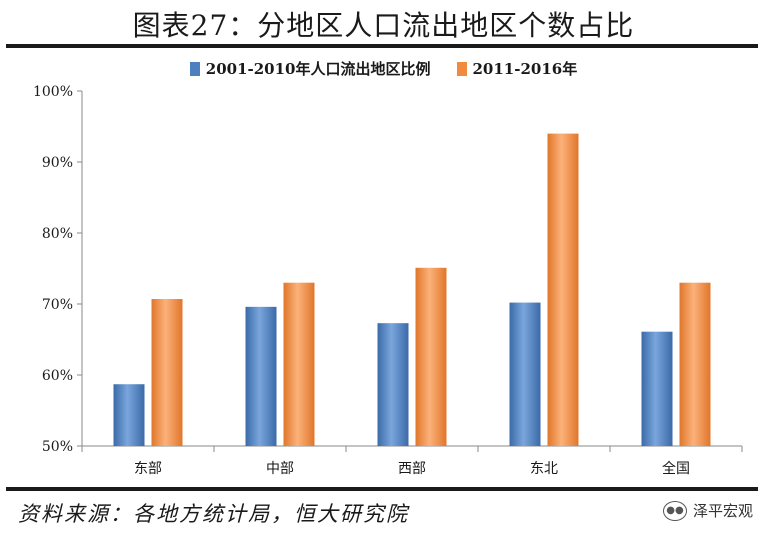 The width and height of the screenshot is (767, 535). Describe the element at coordinates (57, 305) in the screenshot. I see `y-tick-label: 70%` at that location.